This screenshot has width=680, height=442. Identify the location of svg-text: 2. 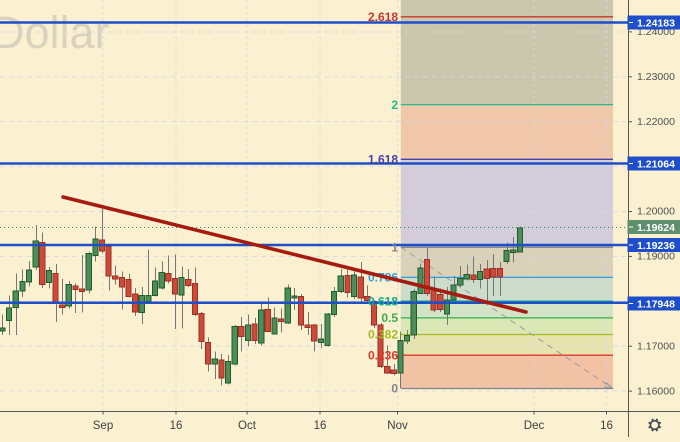
(394, 105).